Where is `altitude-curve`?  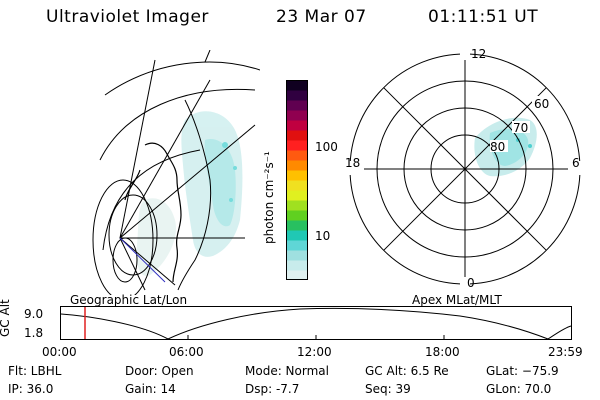
altitude-curve is located at coordinates (316, 323).